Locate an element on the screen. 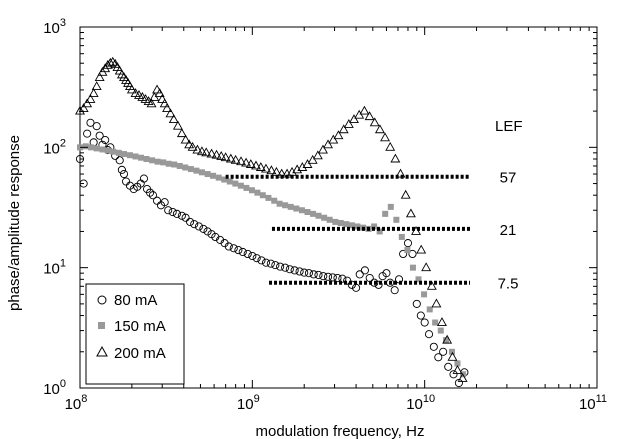  legend-item-80ma: 80 mA is located at coordinates (127, 300).